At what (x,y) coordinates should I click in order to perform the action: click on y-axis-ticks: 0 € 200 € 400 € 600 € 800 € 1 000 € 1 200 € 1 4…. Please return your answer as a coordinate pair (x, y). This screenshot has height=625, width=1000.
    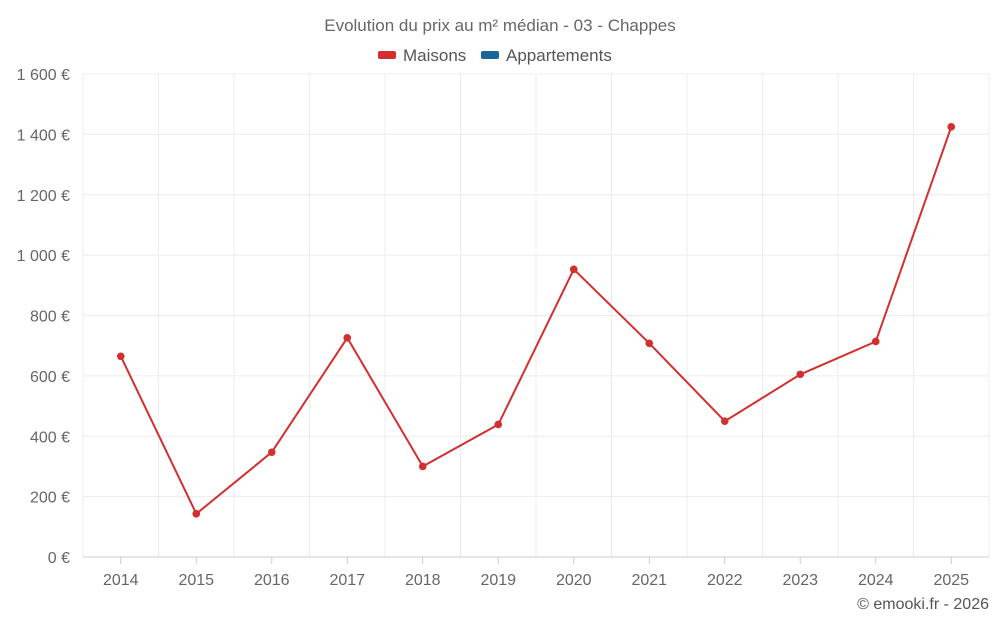
    Looking at the image, I should click on (43, 317).